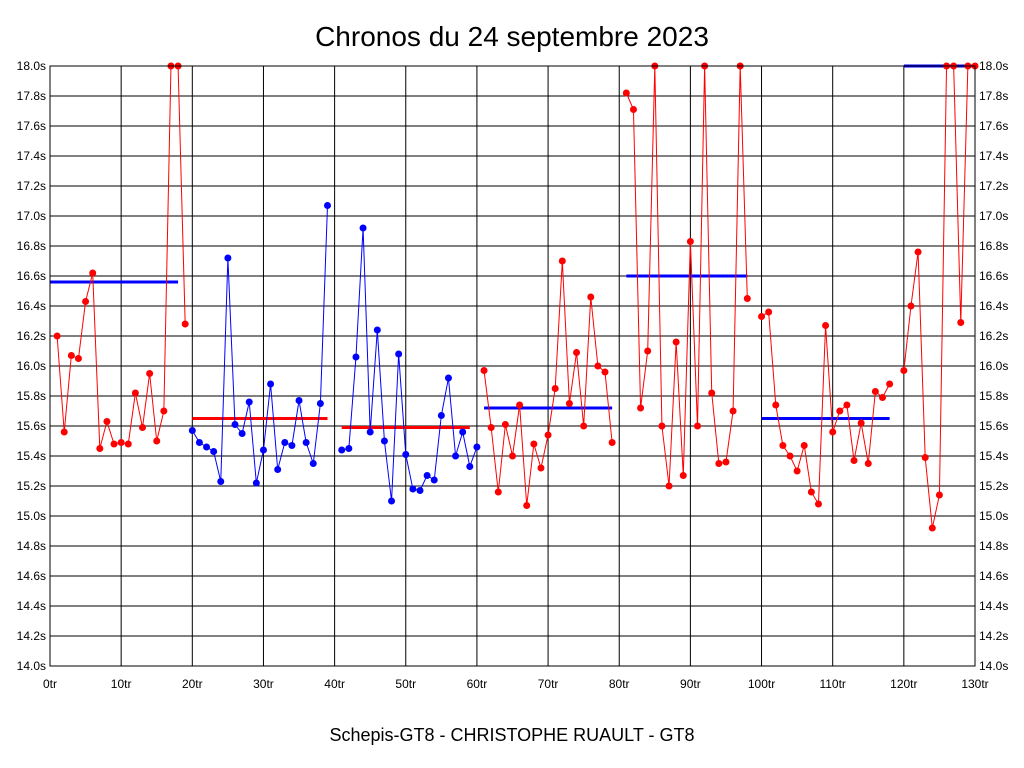 This screenshot has width=1024, height=768. What do you see at coordinates (993, 336) in the screenshot?
I see `y-tick-label-right: 16.2s` at bounding box center [993, 336].